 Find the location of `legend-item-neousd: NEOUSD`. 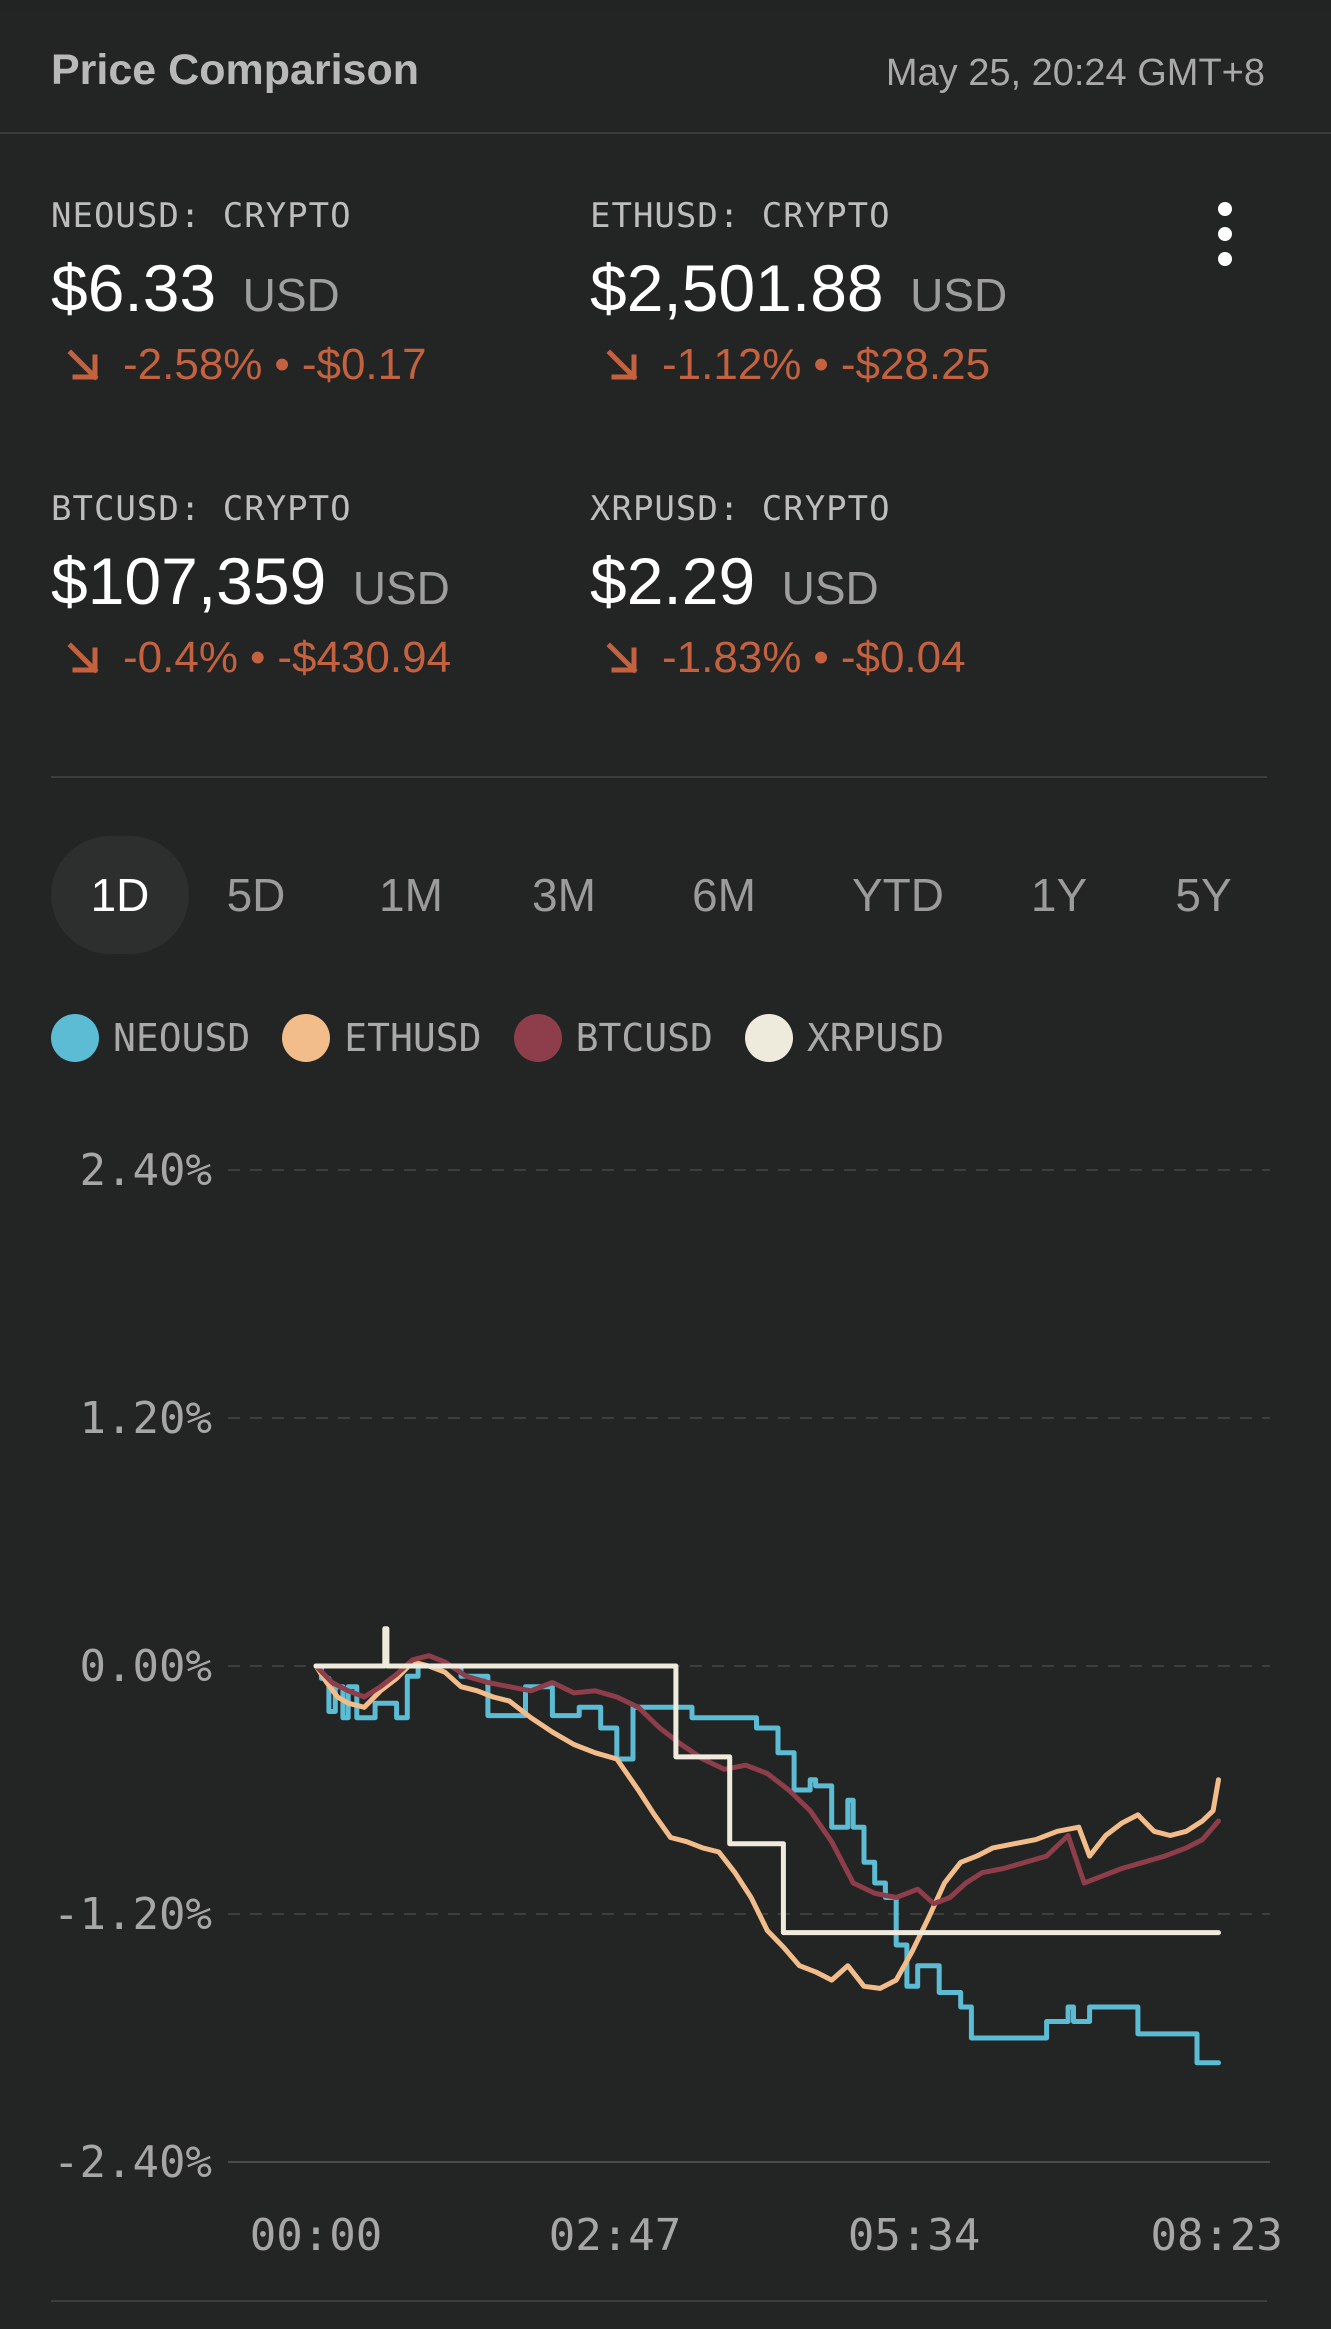

legend-item-neousd: NEOUSD is located at coordinates (150, 1038).